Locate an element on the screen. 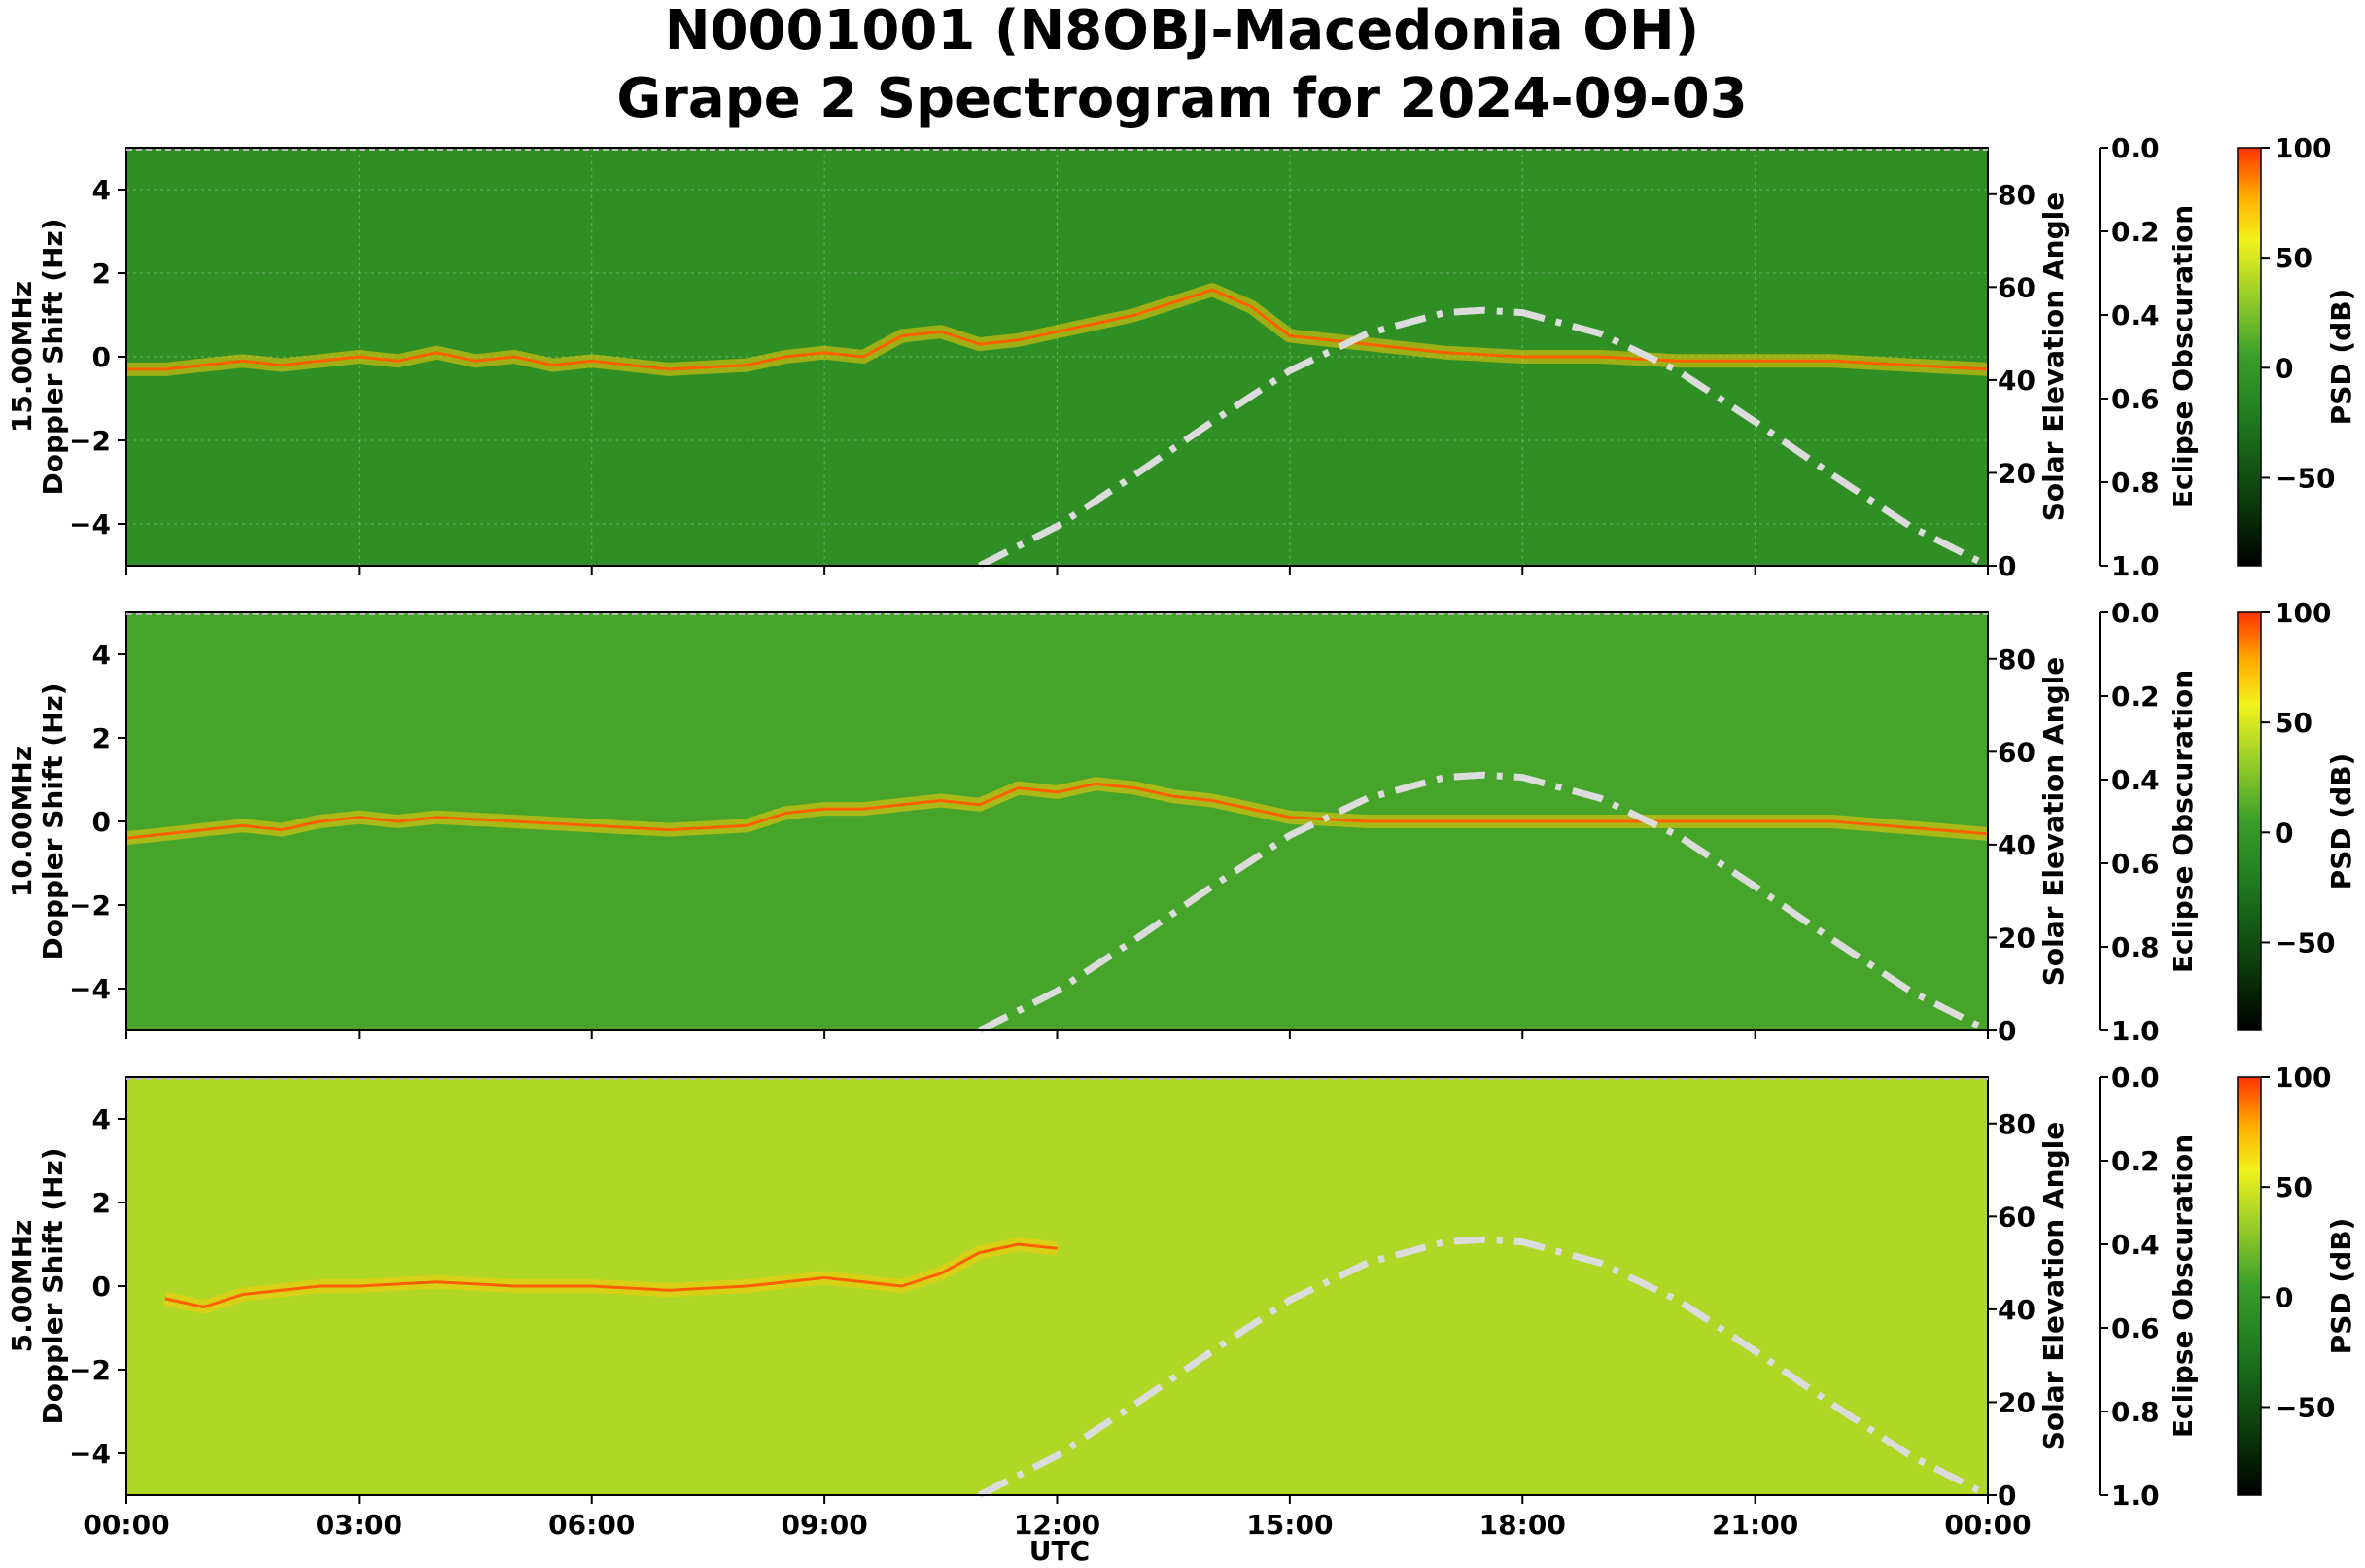 Image resolution: width=2365 pixels, height=1568 pixels. x-tick-label: 12:00 is located at coordinates (1057, 1525).